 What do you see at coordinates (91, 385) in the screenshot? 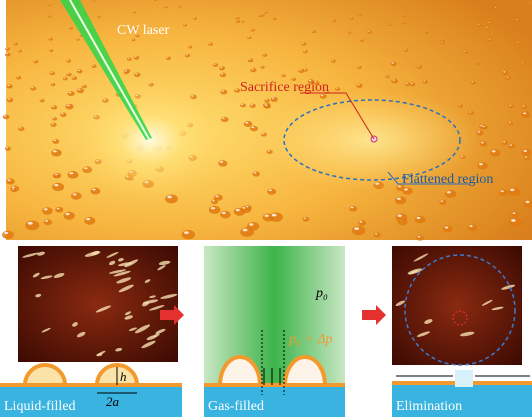
I see `membrane` at bounding box center [91, 385].